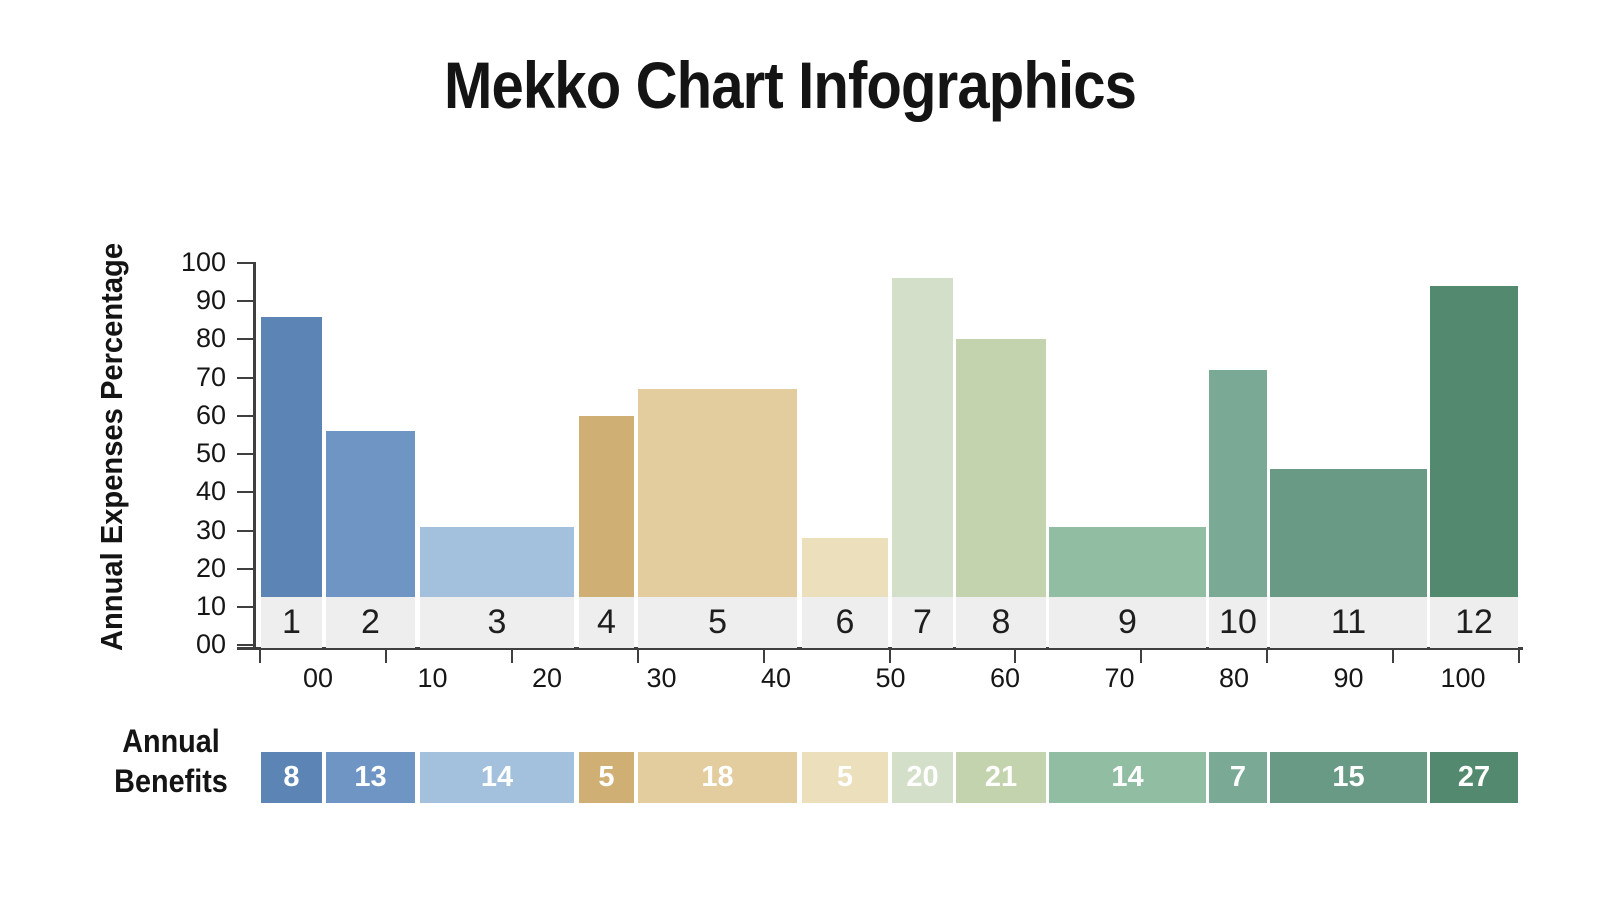 This screenshot has height=900, width=1600. Describe the element at coordinates (1005, 678) in the screenshot. I see `x-axis-tick-label: 60` at that location.